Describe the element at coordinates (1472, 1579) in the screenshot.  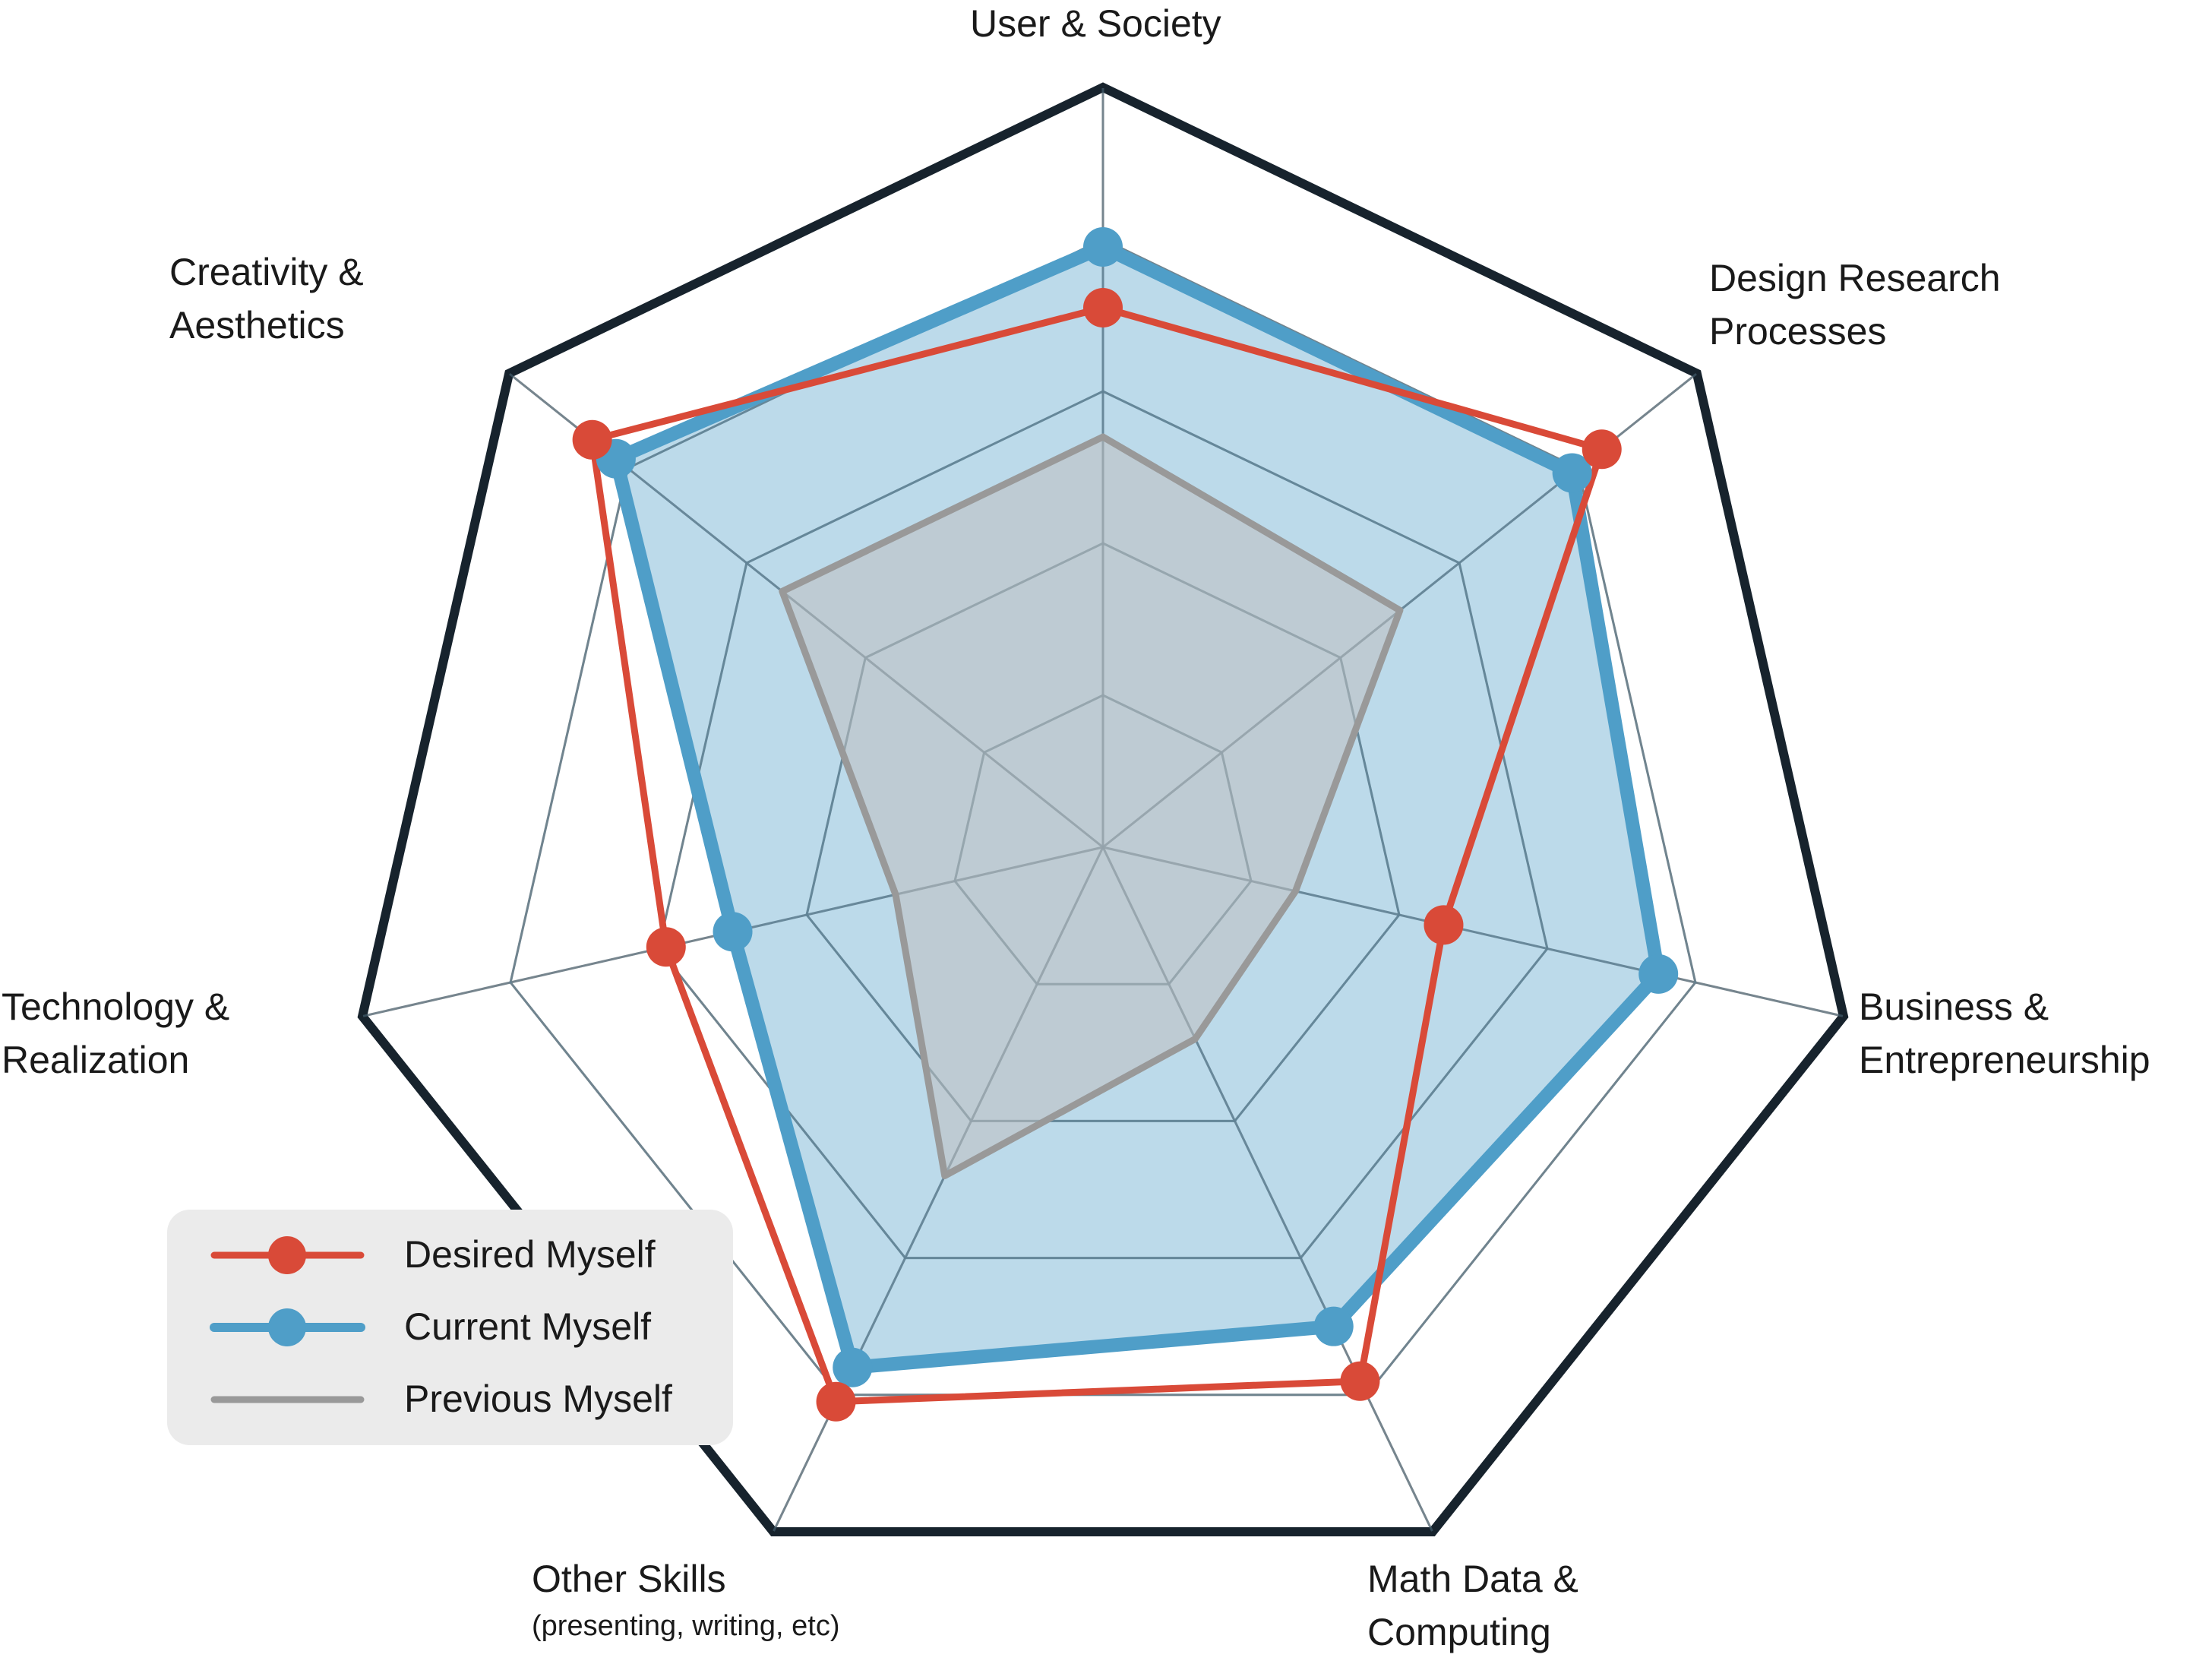
I see `axis-label-line: Math Data &` at that location.